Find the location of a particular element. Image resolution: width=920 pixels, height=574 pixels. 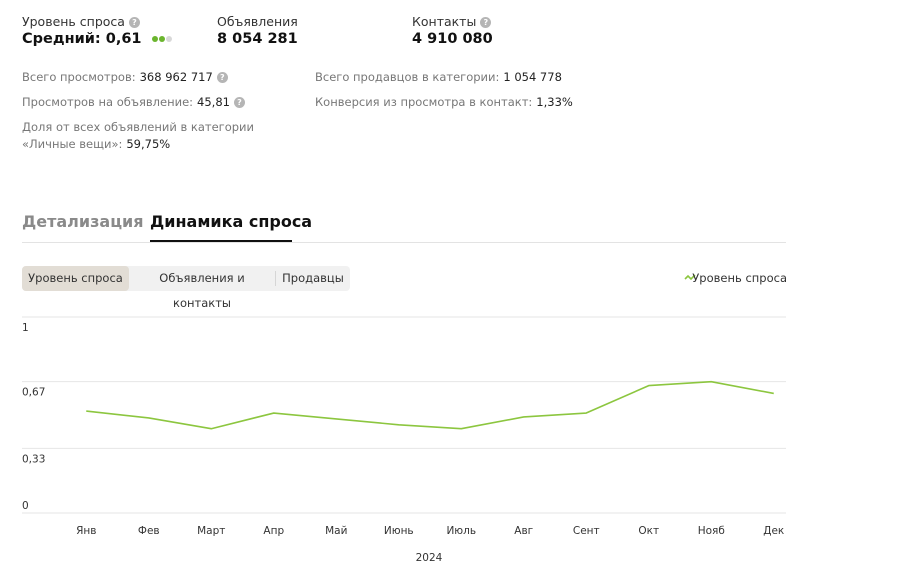

tab: Детализация is located at coordinates (83, 221).